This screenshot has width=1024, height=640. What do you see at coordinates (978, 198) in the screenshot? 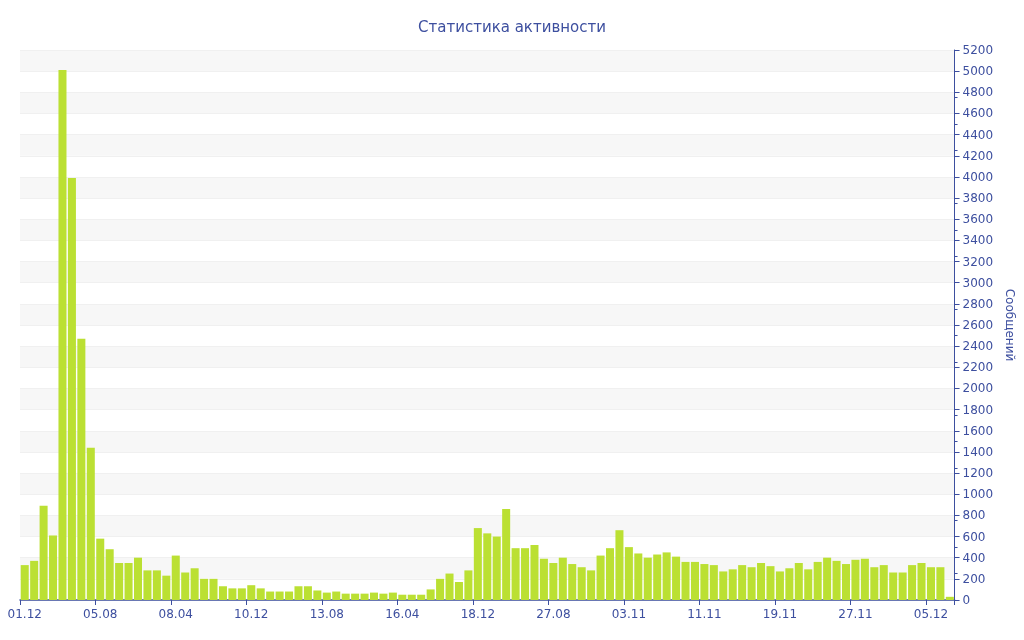
I see `y-tick-label: 3800` at bounding box center [978, 198].